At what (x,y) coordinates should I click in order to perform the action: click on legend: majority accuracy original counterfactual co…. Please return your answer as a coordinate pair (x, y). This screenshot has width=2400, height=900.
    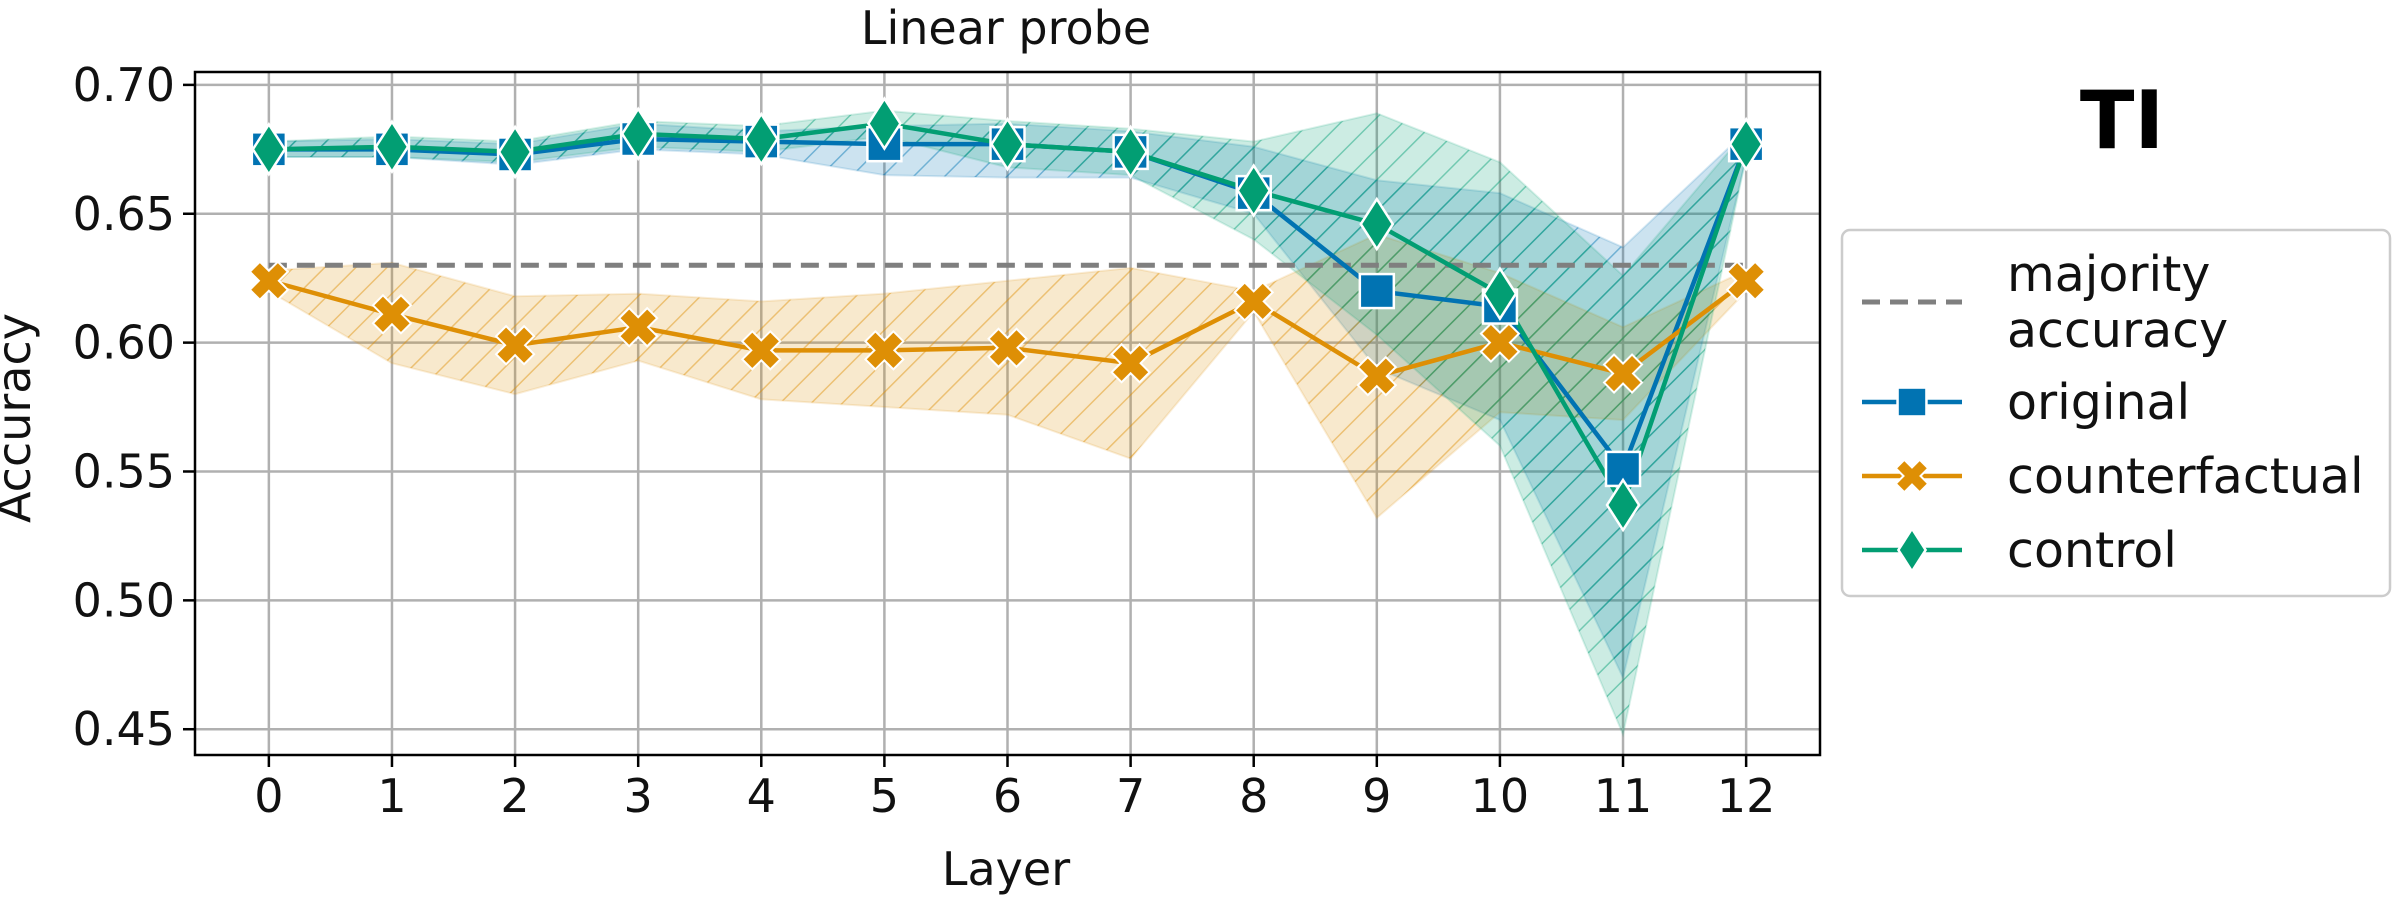
    Looking at the image, I should click on (2116, 413).